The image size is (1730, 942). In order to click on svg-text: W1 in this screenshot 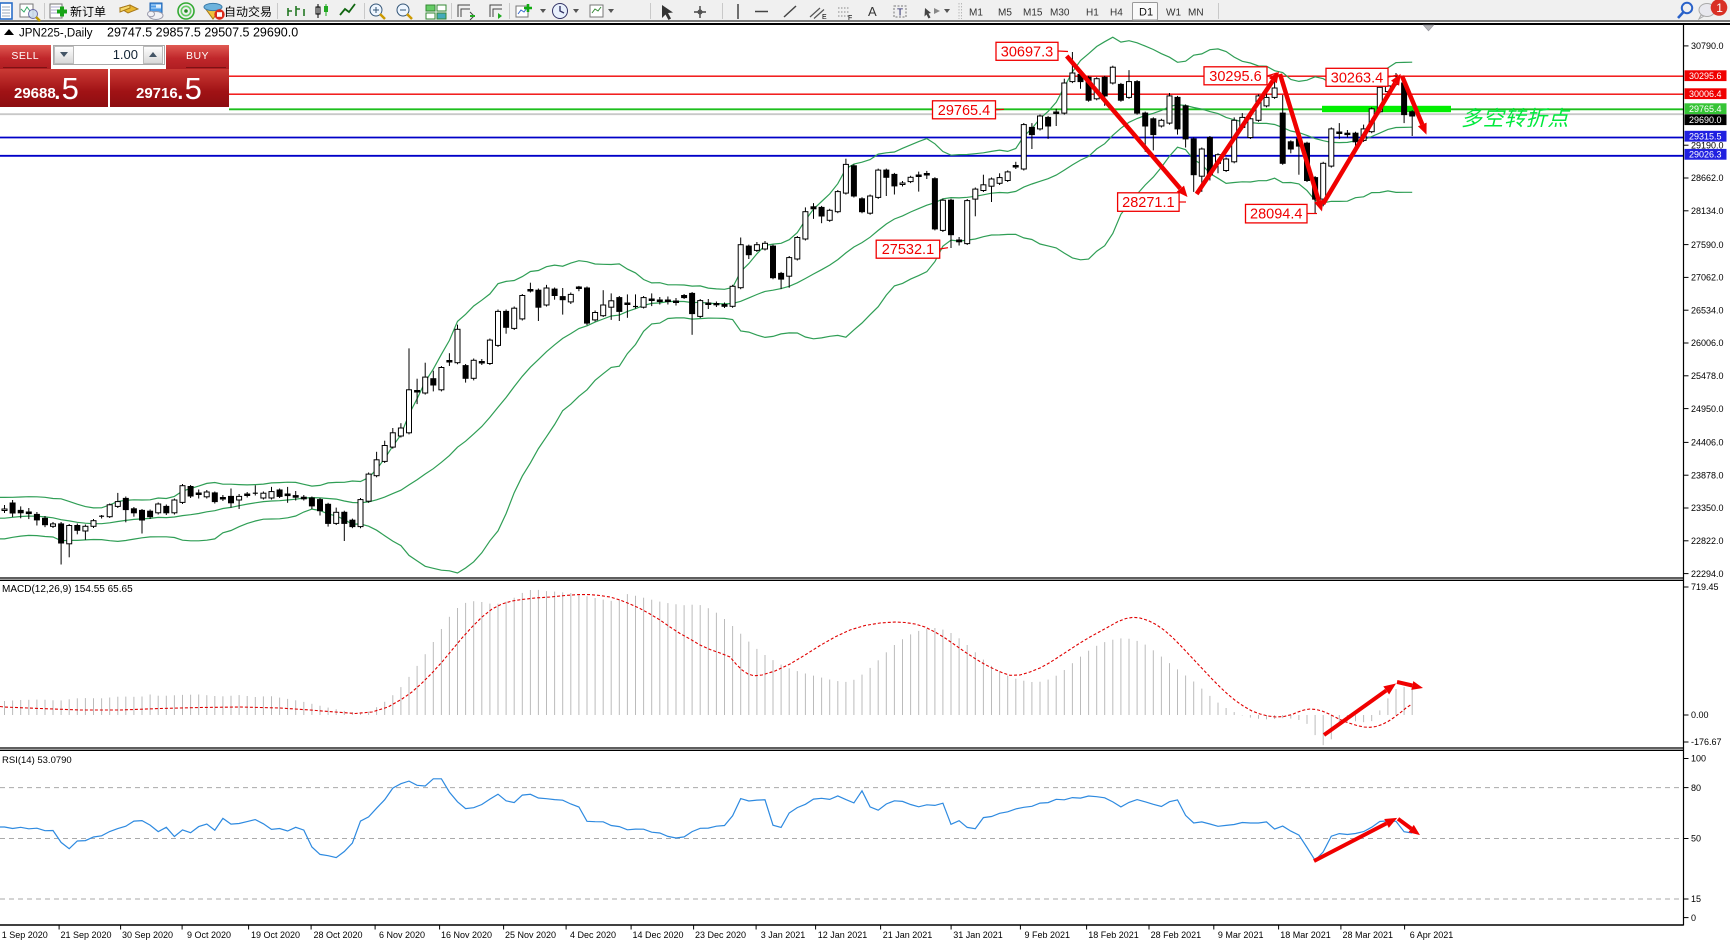, I will do `click(1173, 13)`.